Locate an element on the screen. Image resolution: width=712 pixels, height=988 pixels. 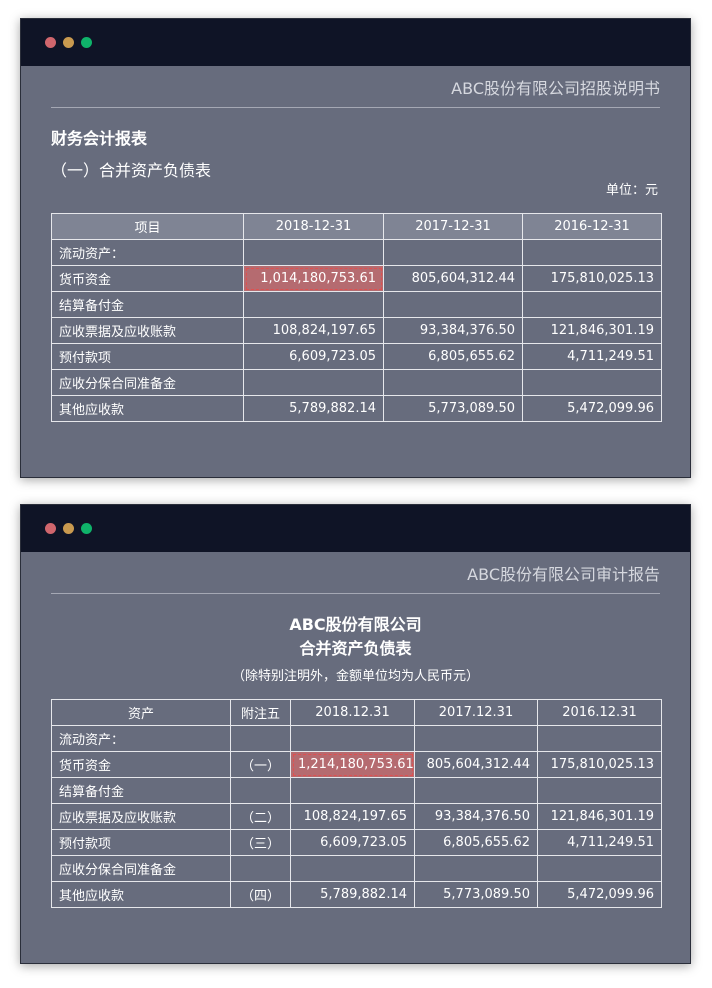
highlighted-value-cell: 1,014,180,753.61 is located at coordinates (313, 278).